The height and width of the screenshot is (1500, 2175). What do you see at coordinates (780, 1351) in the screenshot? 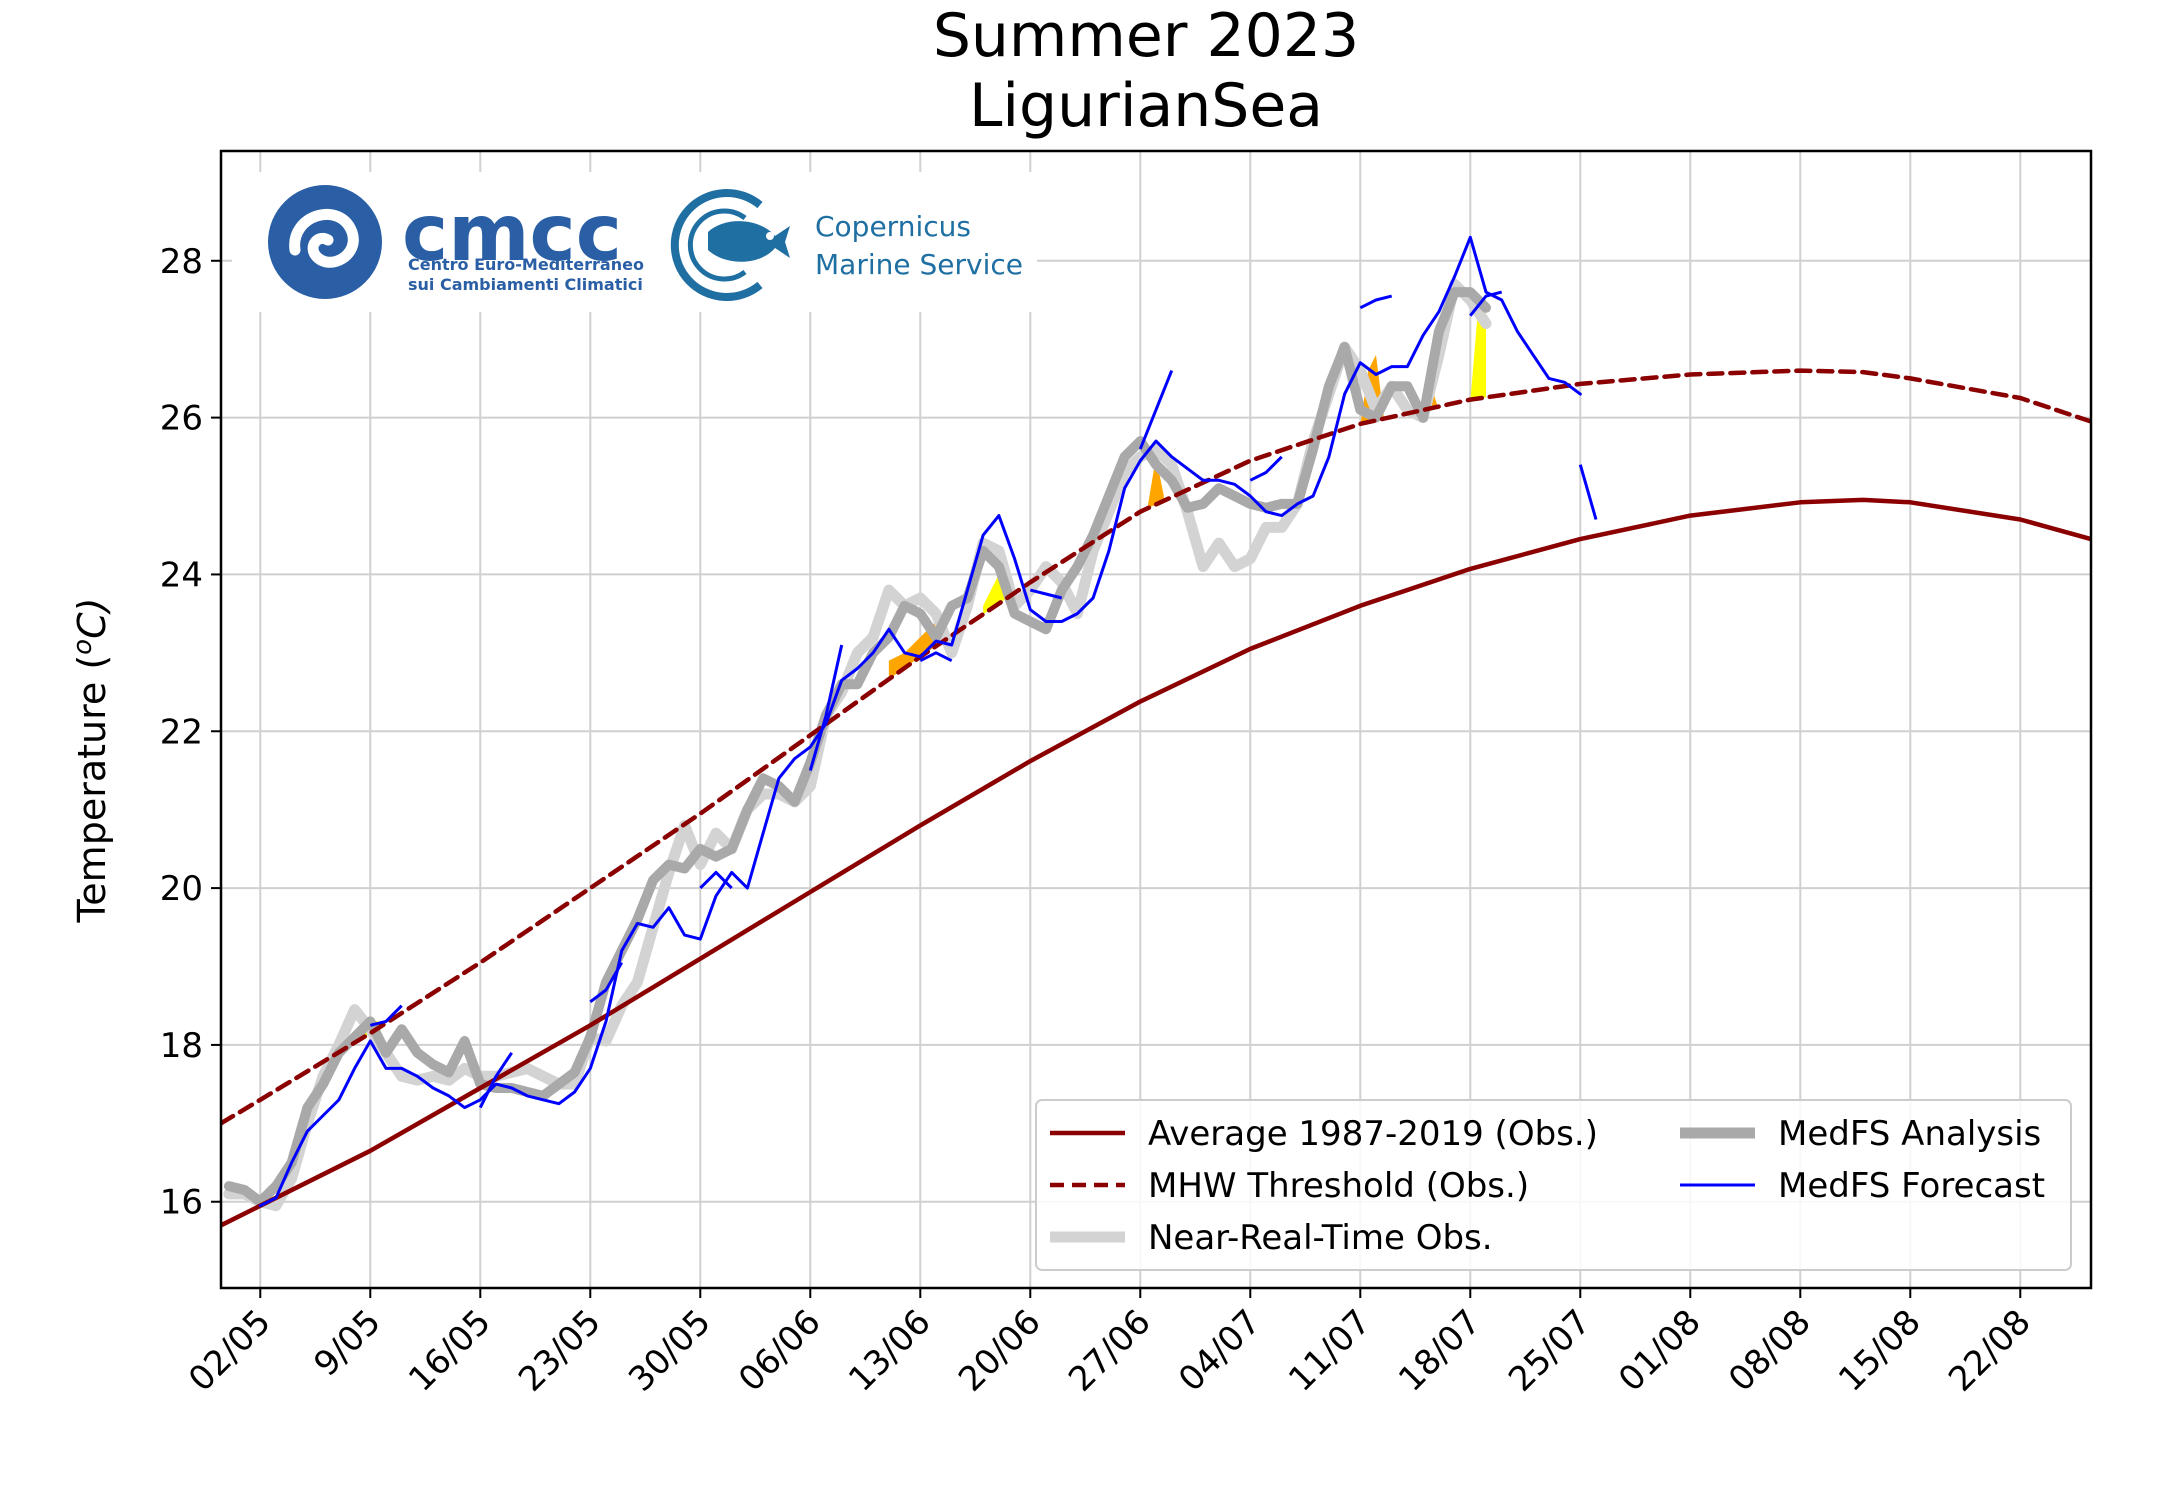
I see `x-tick-label: 06/06` at bounding box center [780, 1351].